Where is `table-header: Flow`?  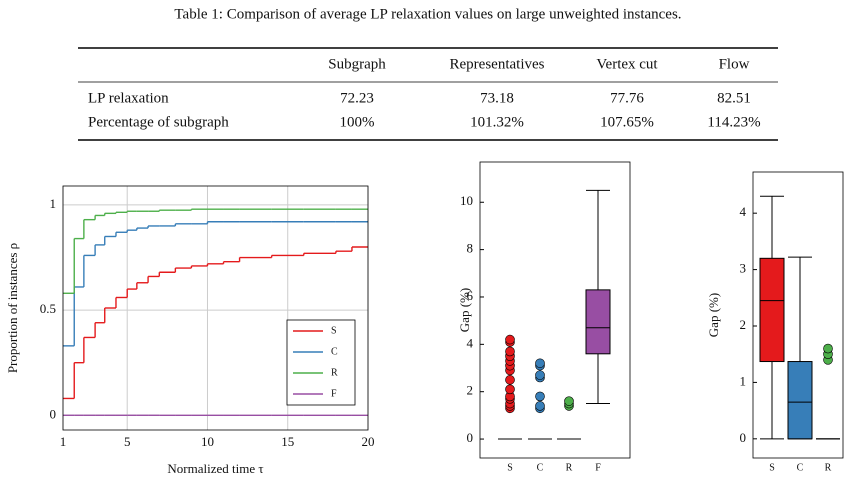
table-header: Flow is located at coordinates (734, 64).